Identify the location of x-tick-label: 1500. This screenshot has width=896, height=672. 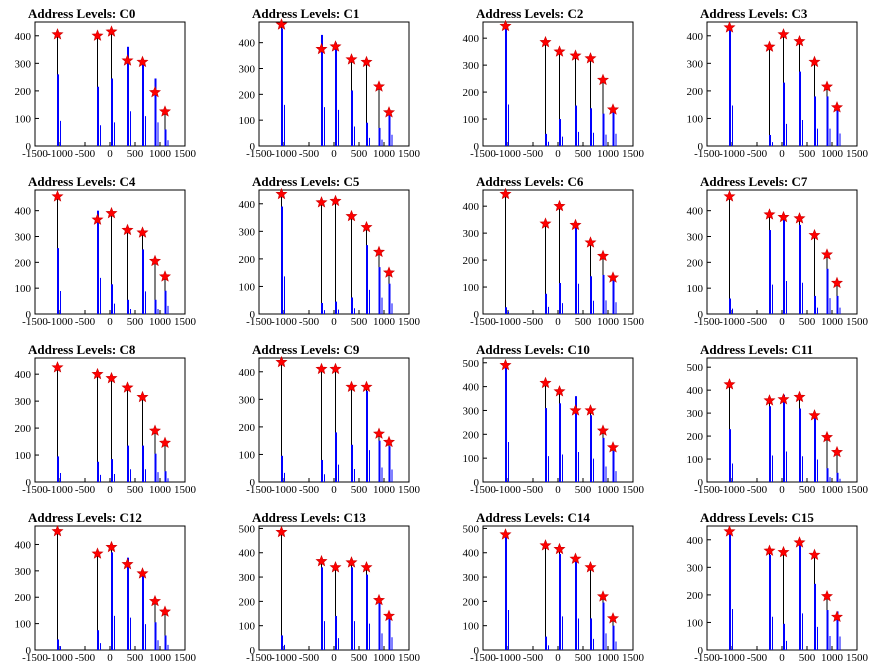
(633, 154).